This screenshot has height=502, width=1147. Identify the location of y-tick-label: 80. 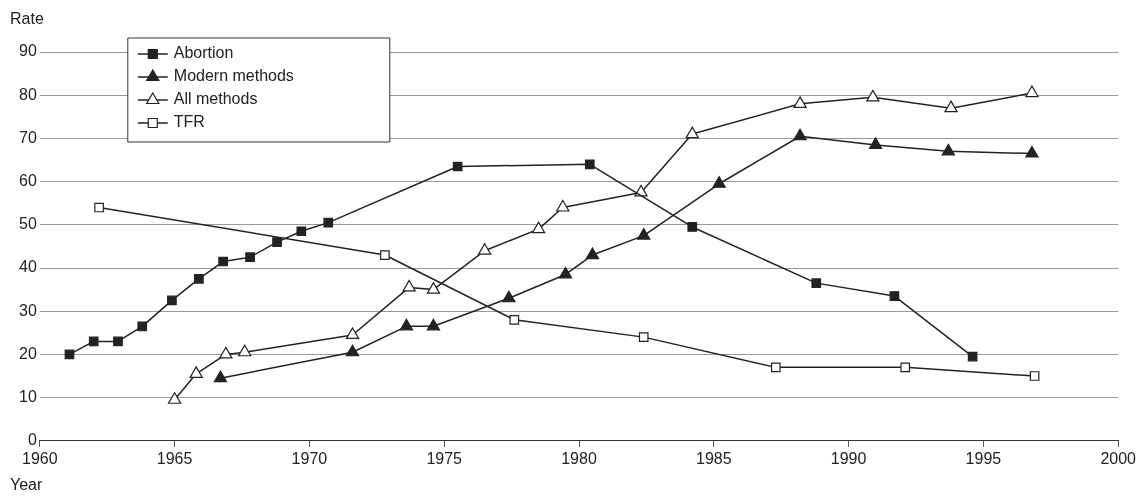
(28, 94).